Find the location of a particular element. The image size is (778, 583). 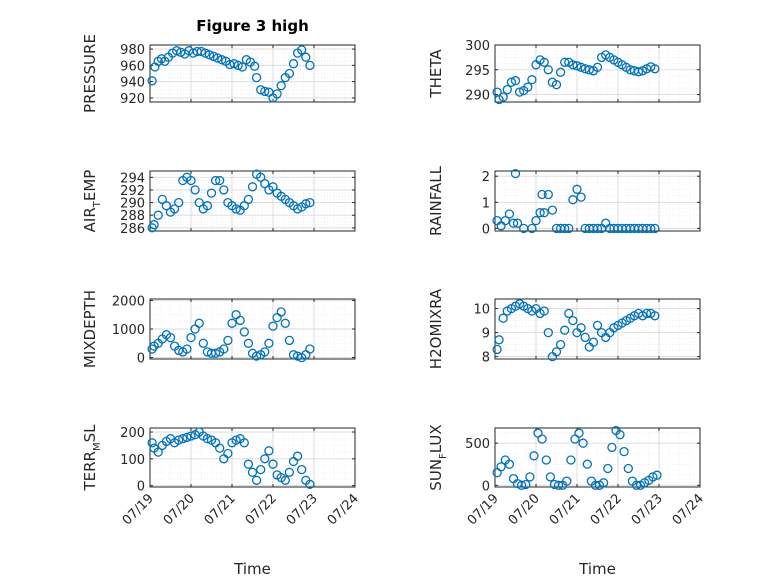

subplot-5: 0 1000 2000 MIXDEPTH is located at coordinates (218, 329).